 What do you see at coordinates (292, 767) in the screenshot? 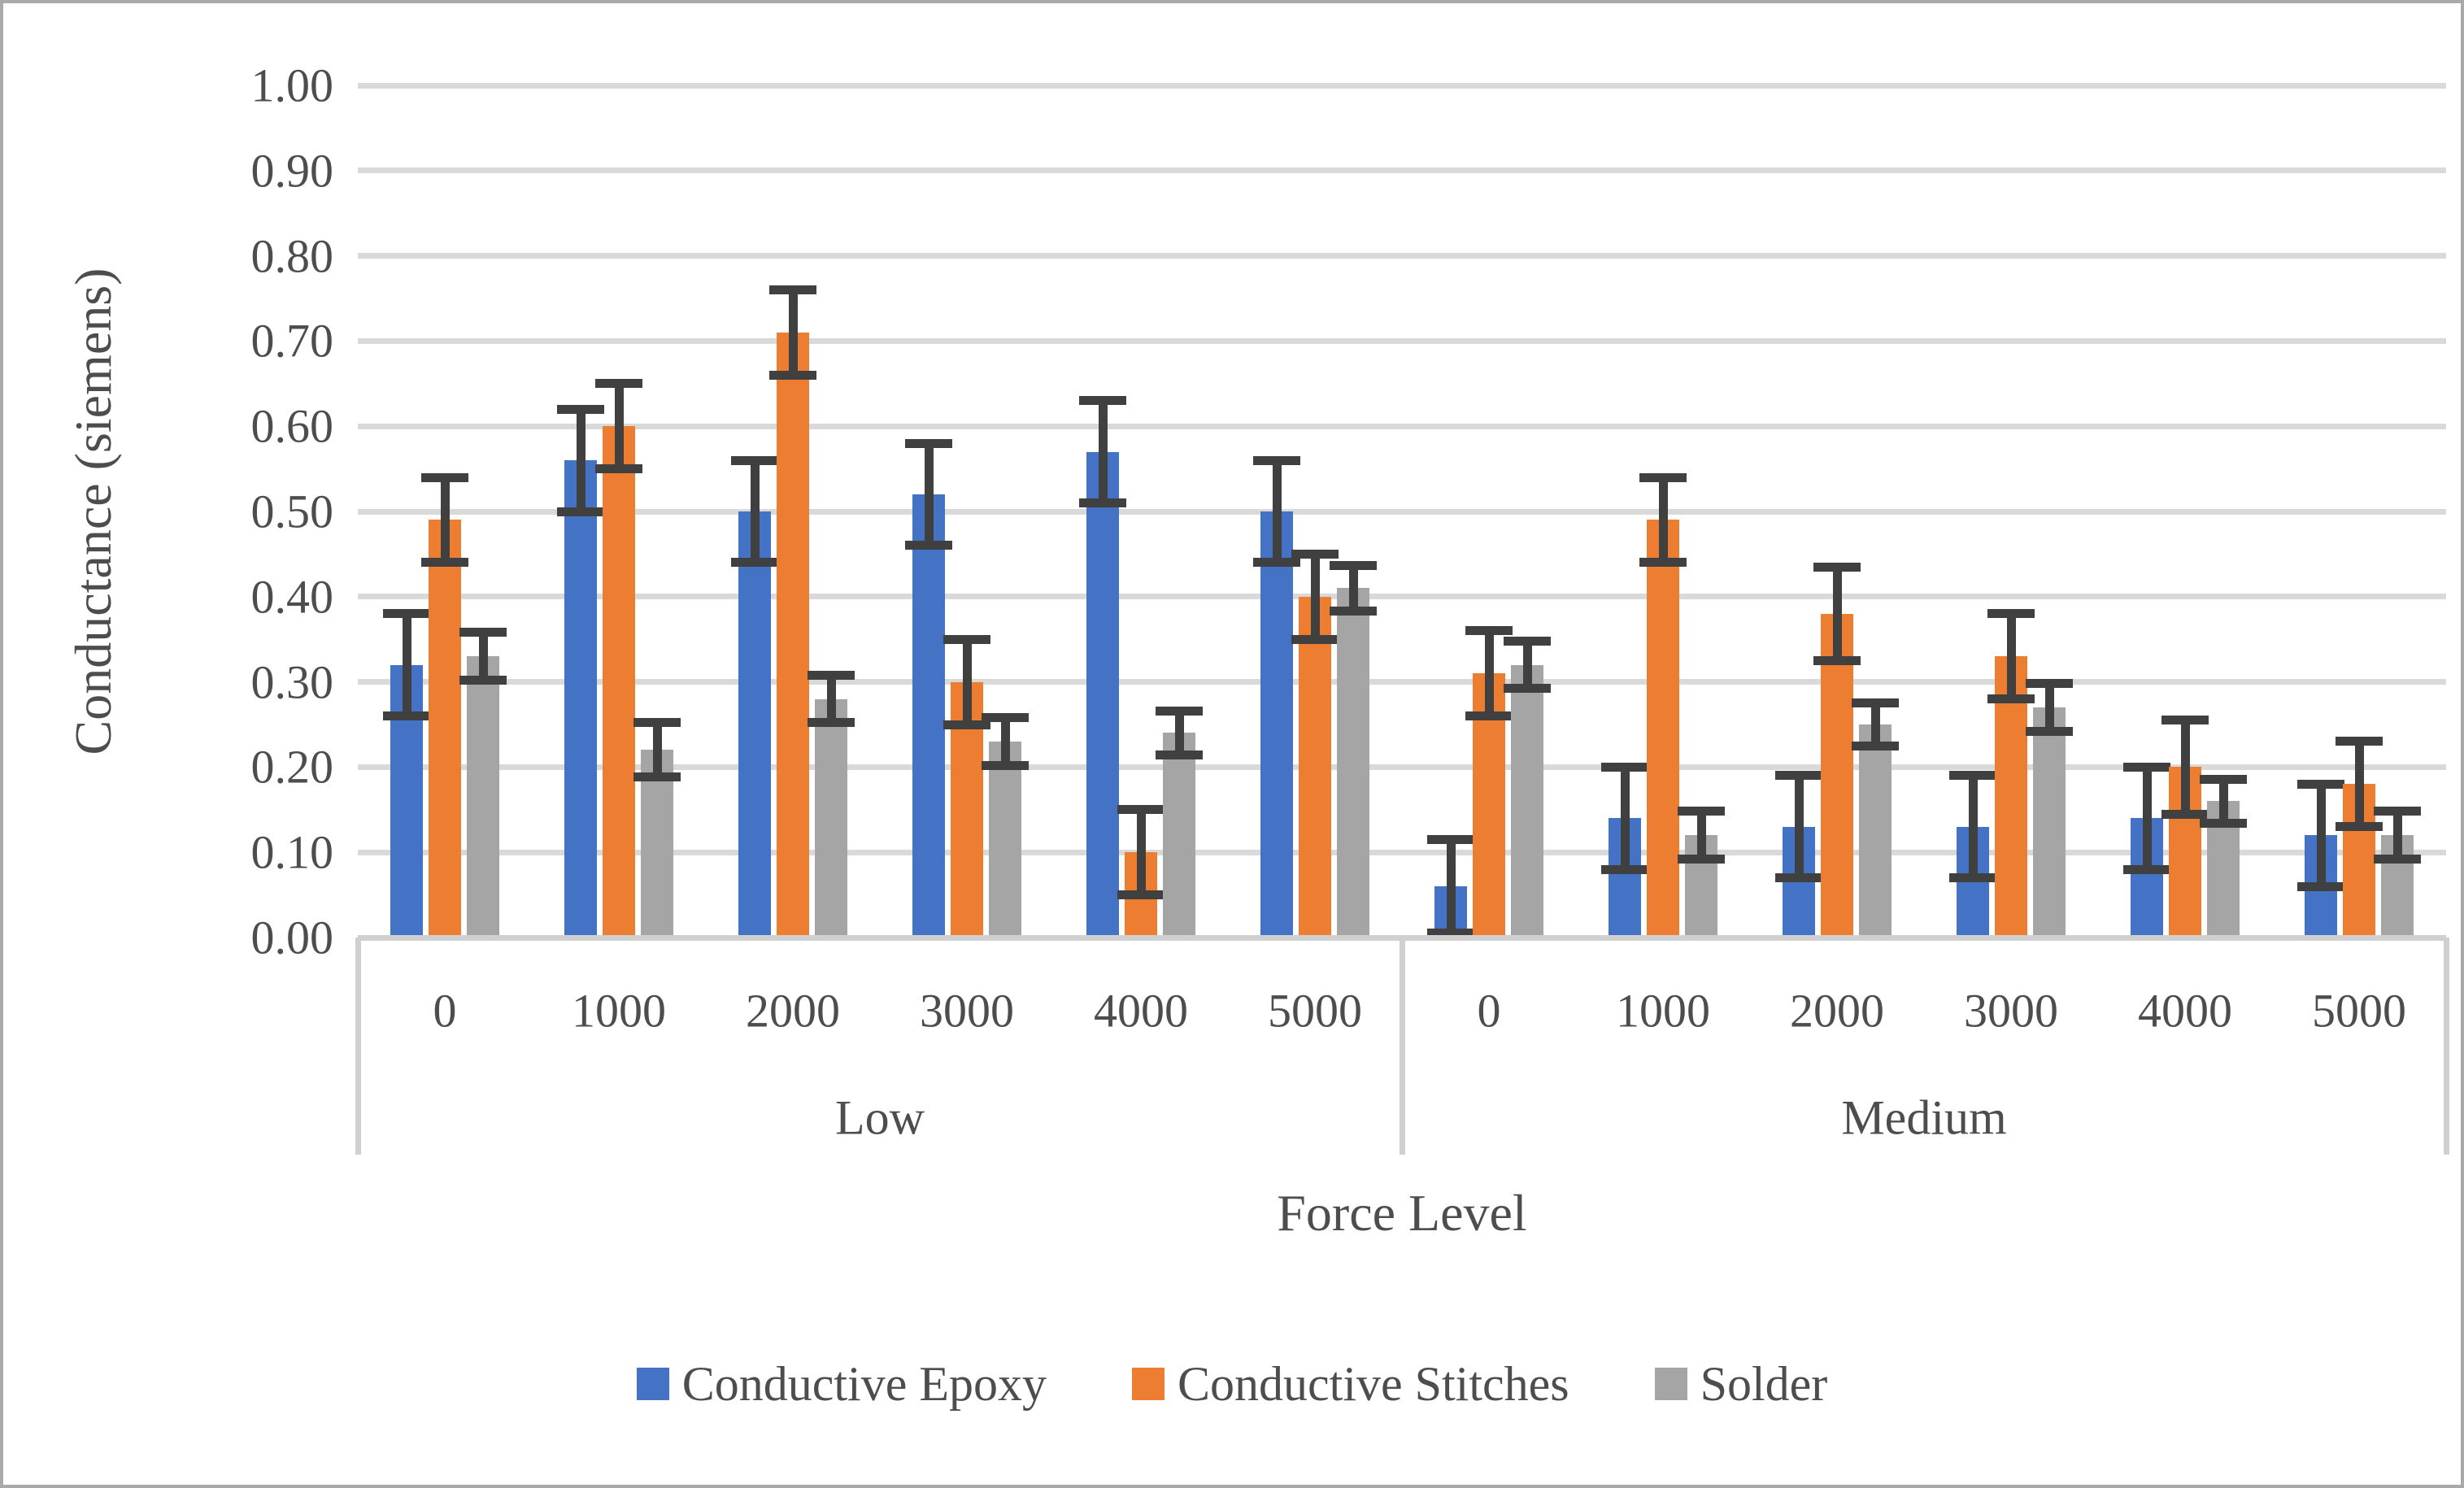
I see `y-tick-label: 0.20` at bounding box center [292, 767].